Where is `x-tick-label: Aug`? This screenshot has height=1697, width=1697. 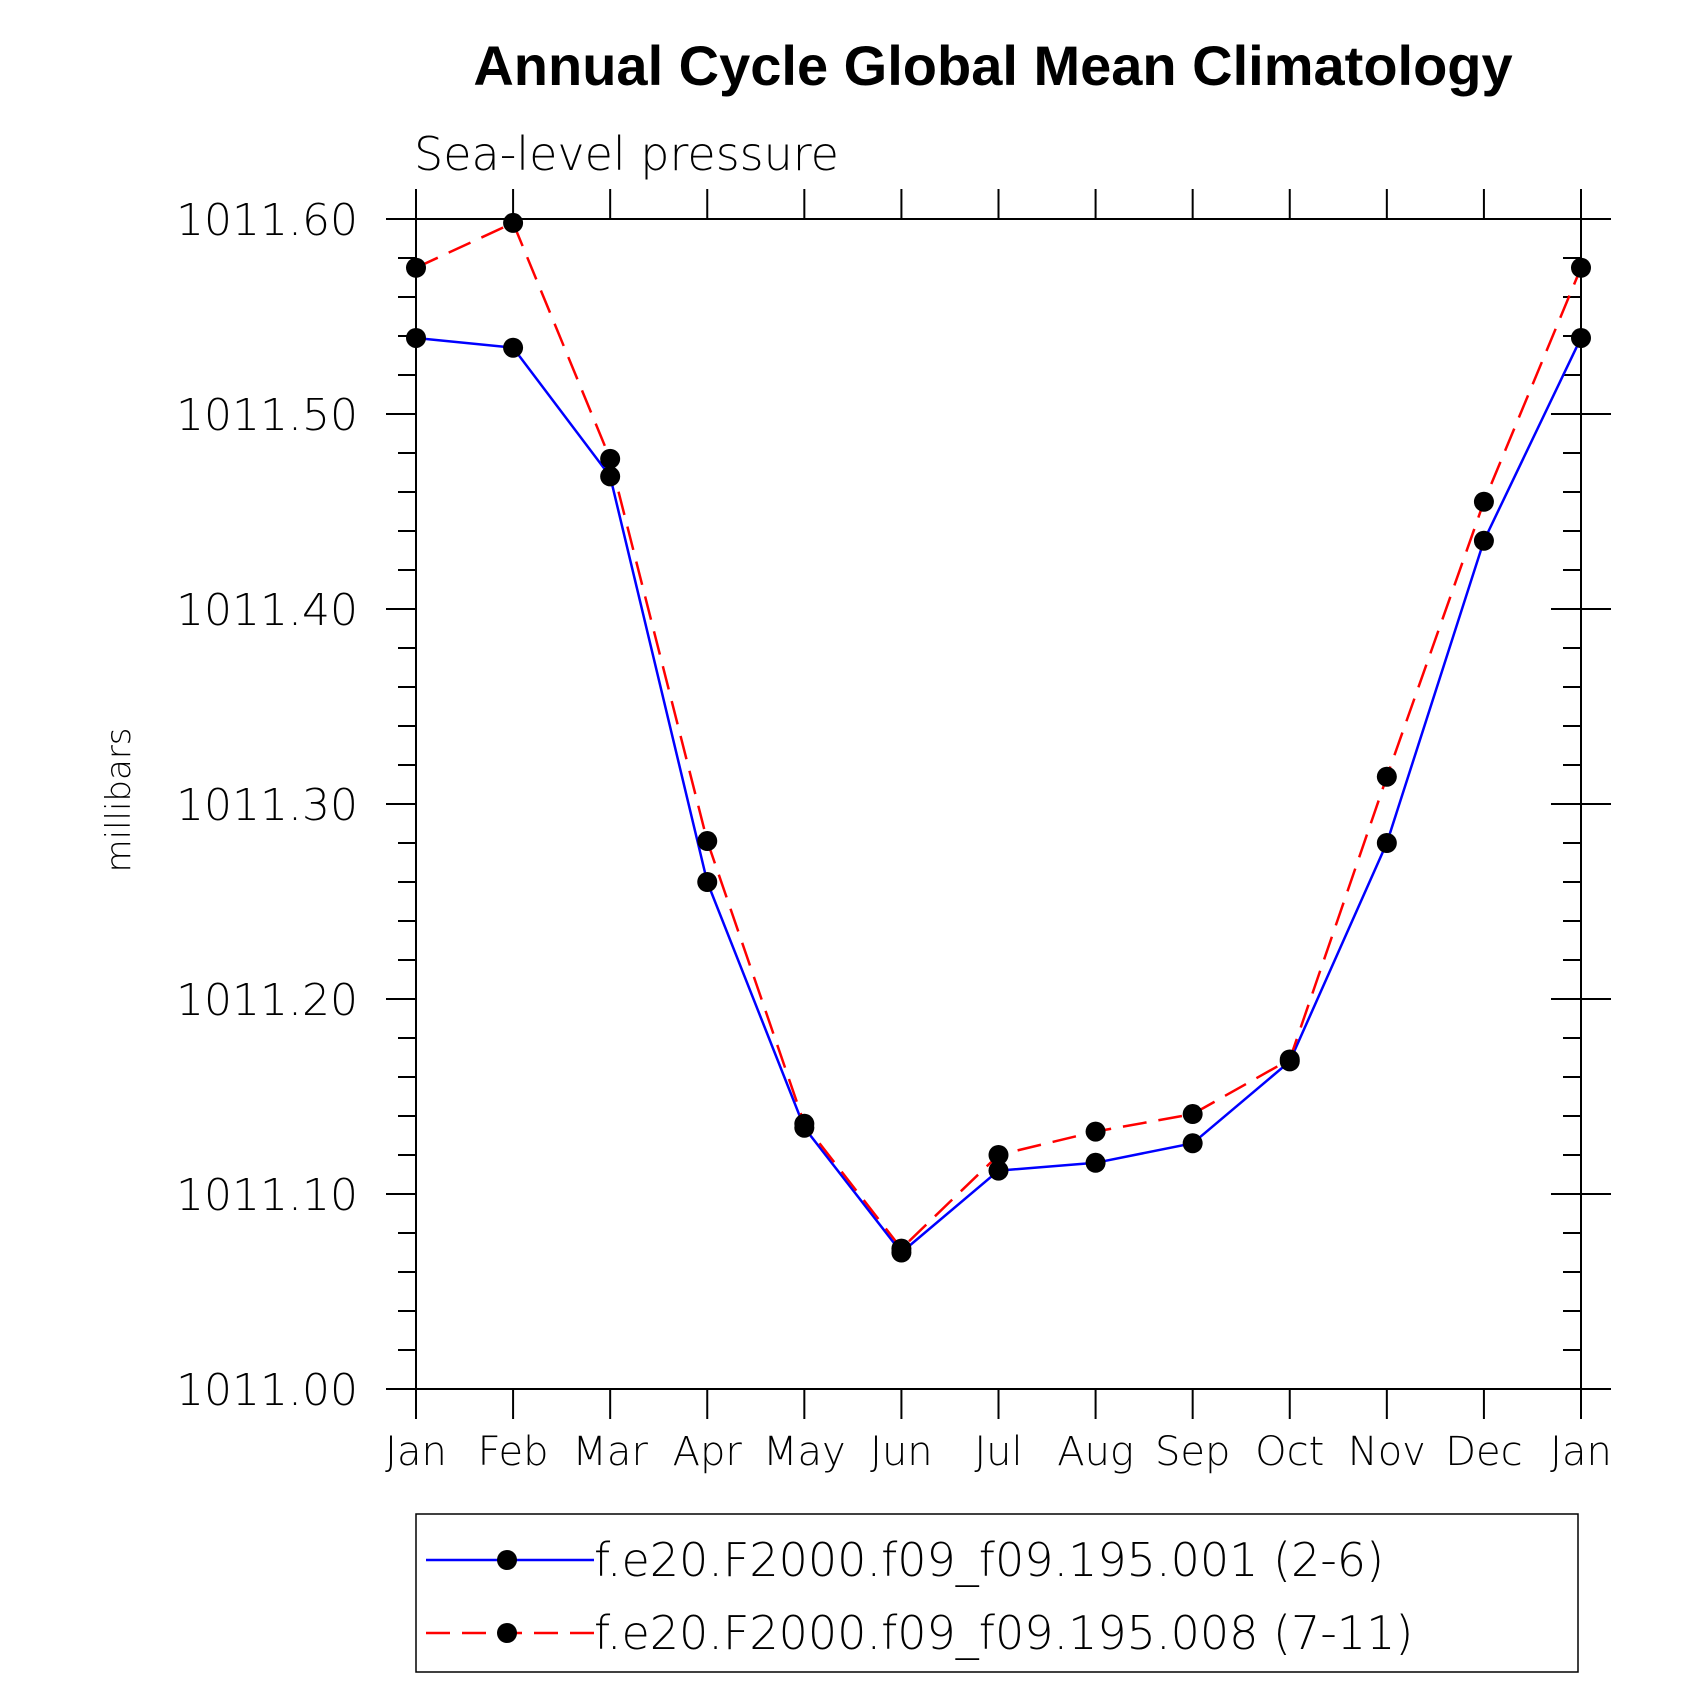 x-tick-label: Aug is located at coordinates (1095, 1452).